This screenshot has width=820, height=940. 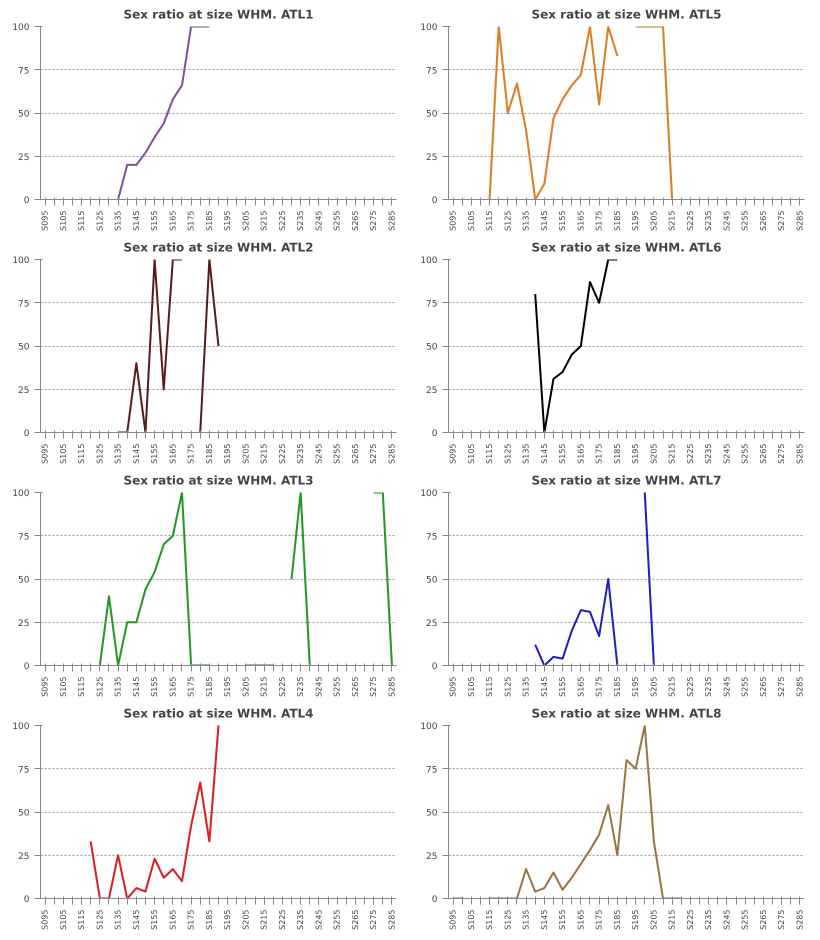 What do you see at coordinates (218, 15) in the screenshot?
I see `chart-title: Sex ratio at size WHM. ATL1` at bounding box center [218, 15].